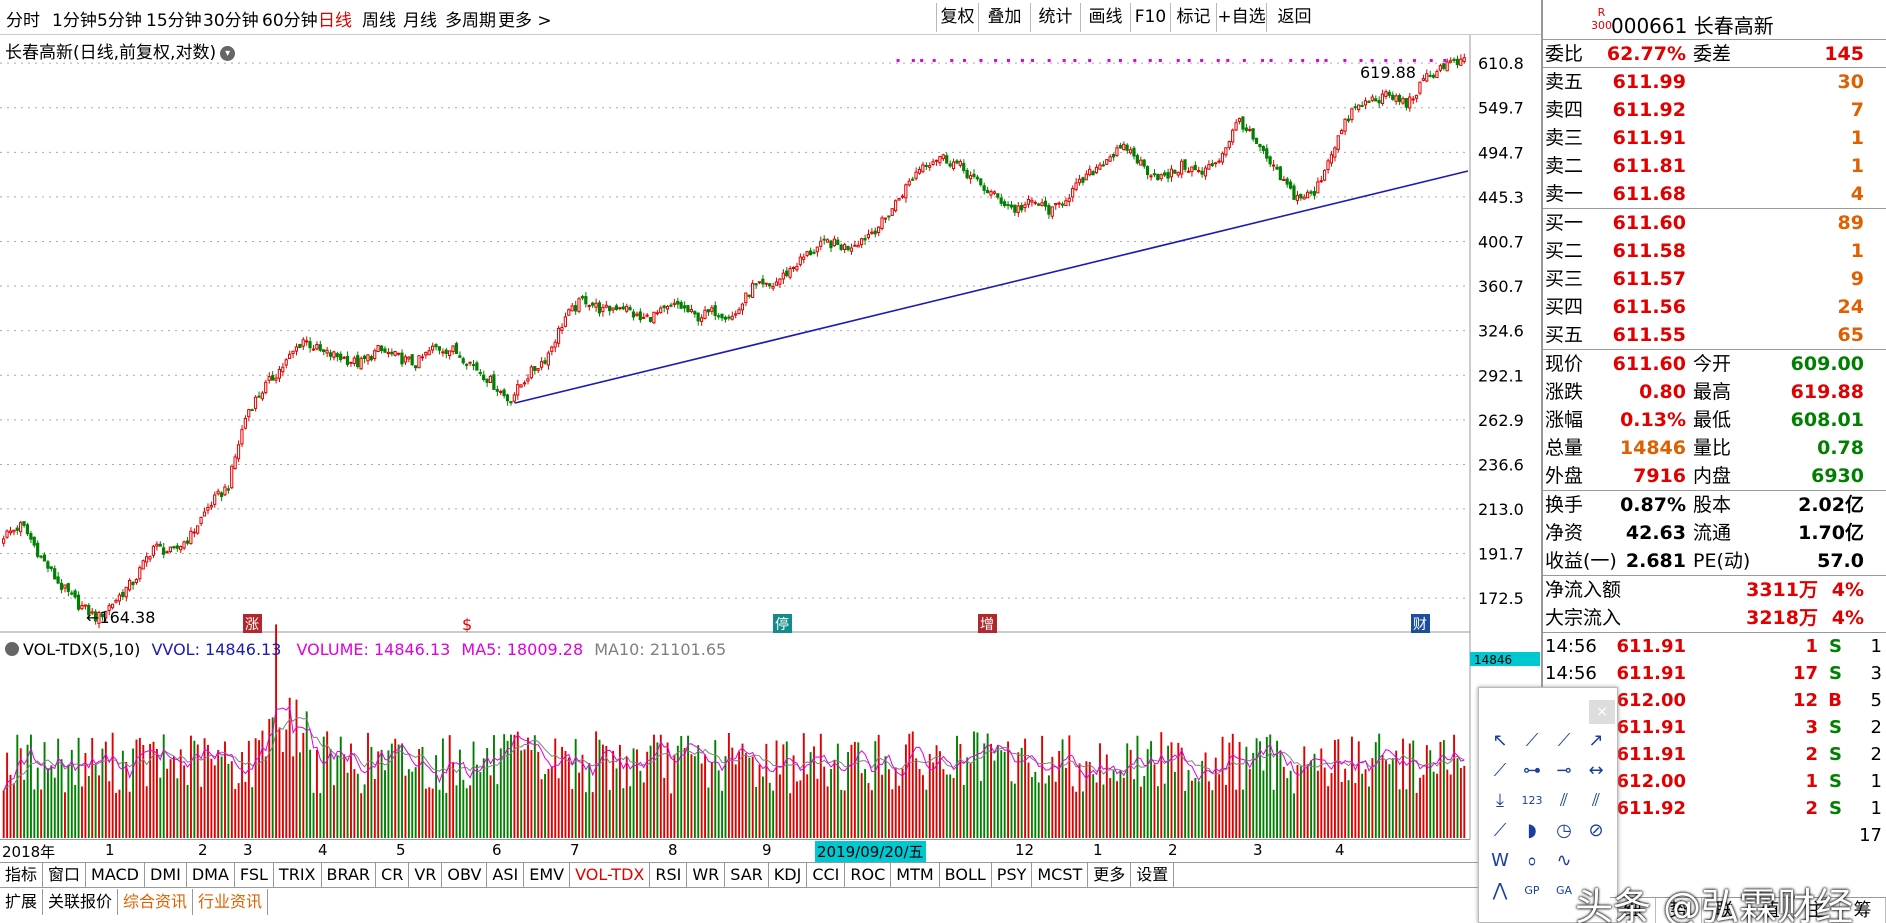 The image size is (1886, 923). What do you see at coordinates (470, 21) in the screenshot?
I see `period-9: 多周期` at bounding box center [470, 21].